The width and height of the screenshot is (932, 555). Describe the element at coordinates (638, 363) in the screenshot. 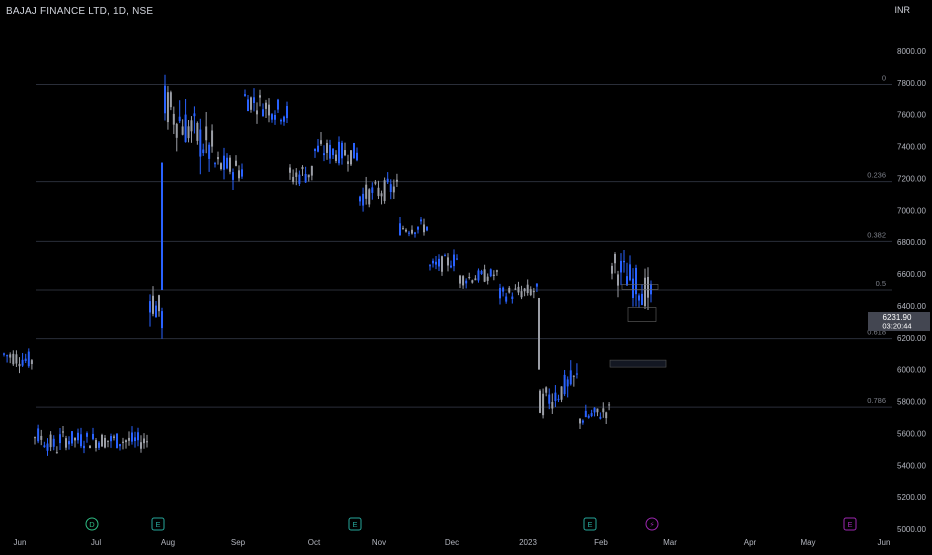

I see `demand-zone` at that location.